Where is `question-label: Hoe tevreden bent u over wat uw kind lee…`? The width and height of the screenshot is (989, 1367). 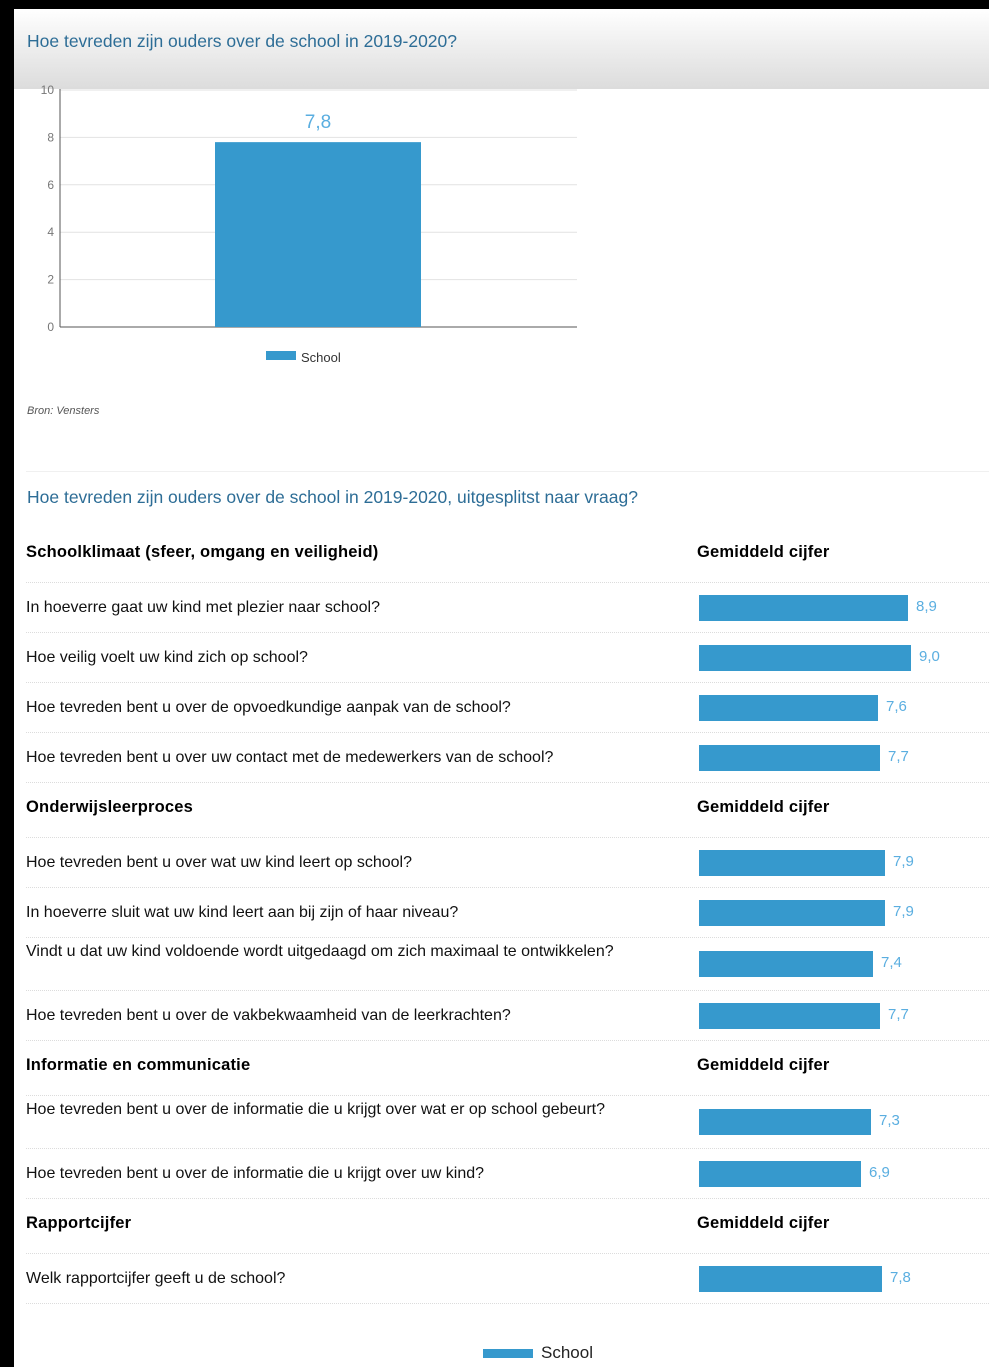 question-label: Hoe tevreden bent u over wat uw kind lee… is located at coordinates (219, 862).